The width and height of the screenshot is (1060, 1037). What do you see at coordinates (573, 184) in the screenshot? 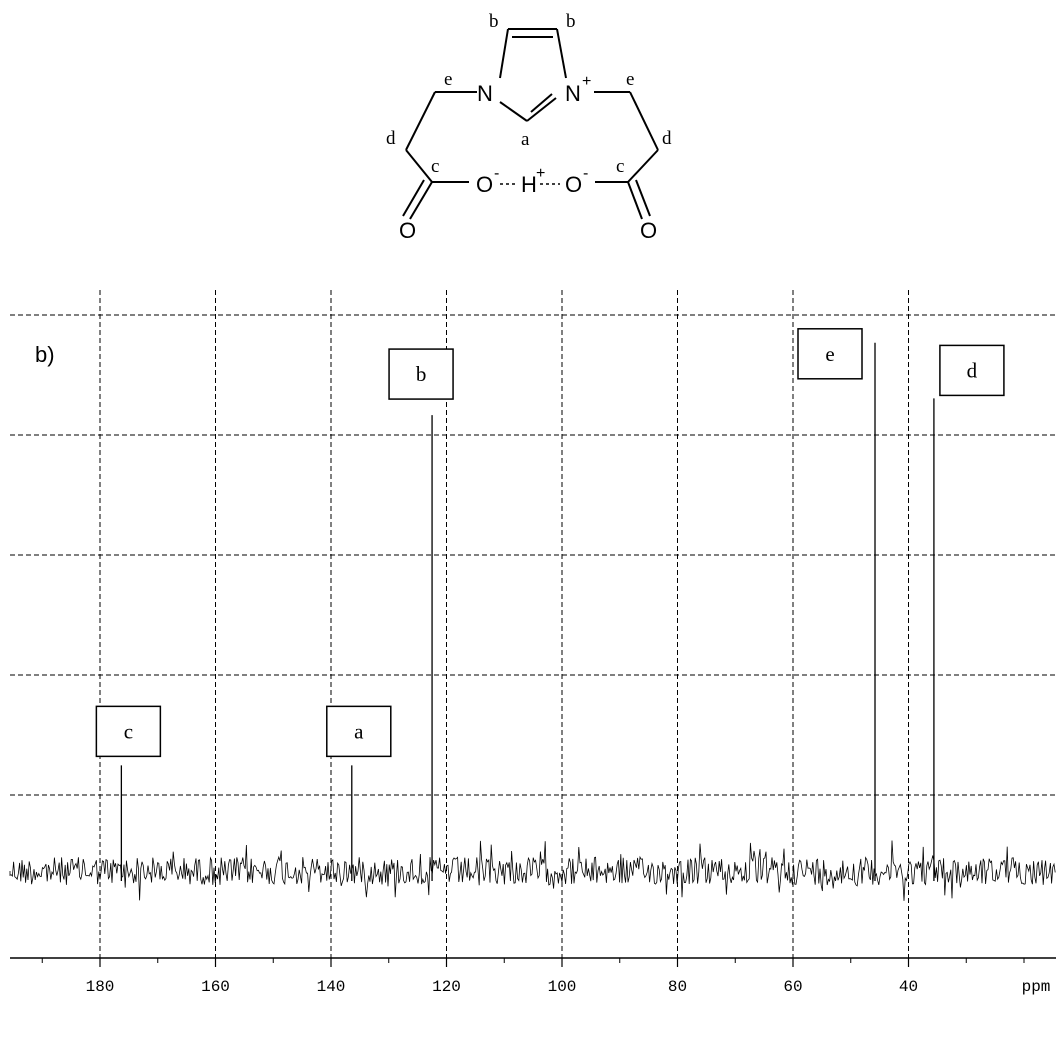
I see `atom-o-right: O` at bounding box center [573, 184].